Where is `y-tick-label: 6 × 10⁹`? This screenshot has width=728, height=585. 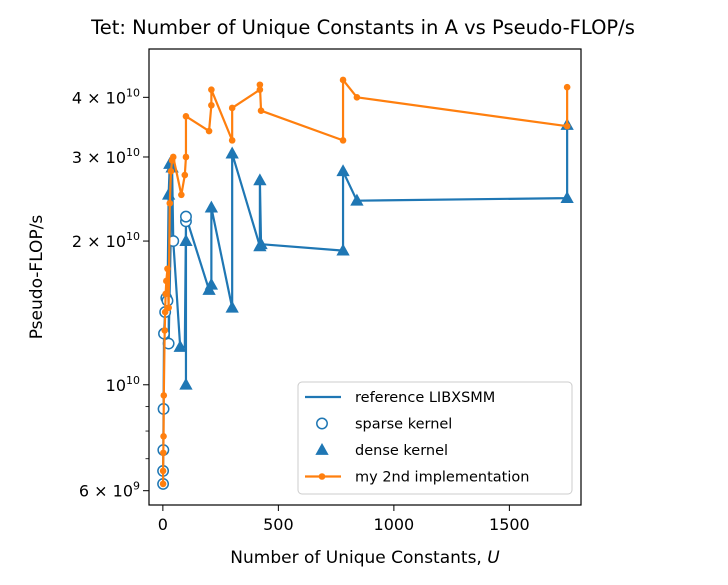
y-tick-label: 6 × 10⁹ is located at coordinates (109, 490).